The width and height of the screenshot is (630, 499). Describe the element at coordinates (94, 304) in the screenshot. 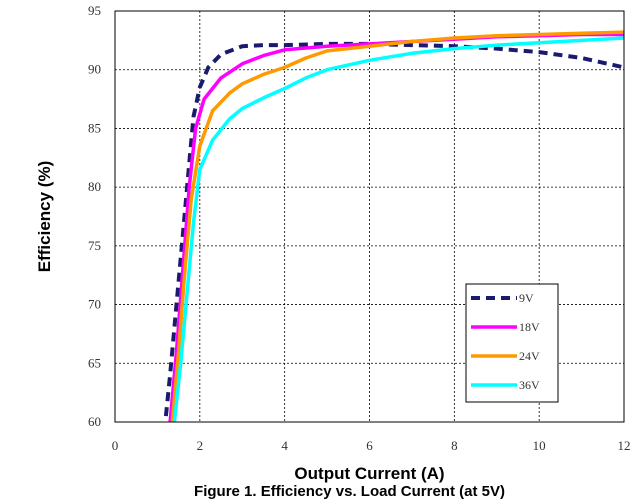

I see `y-tick-label: 70` at that location.